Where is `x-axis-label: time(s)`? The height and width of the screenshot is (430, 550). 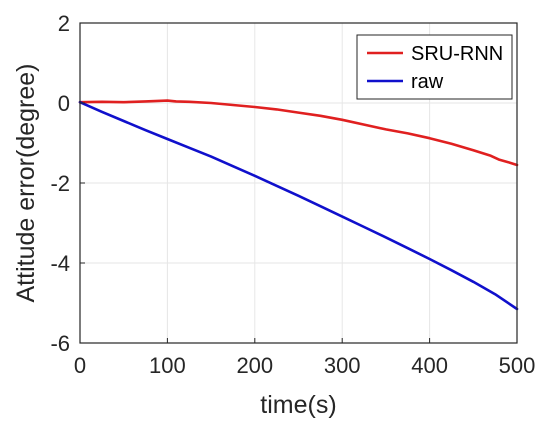
x-axis-label: time(s) is located at coordinates (298, 405).